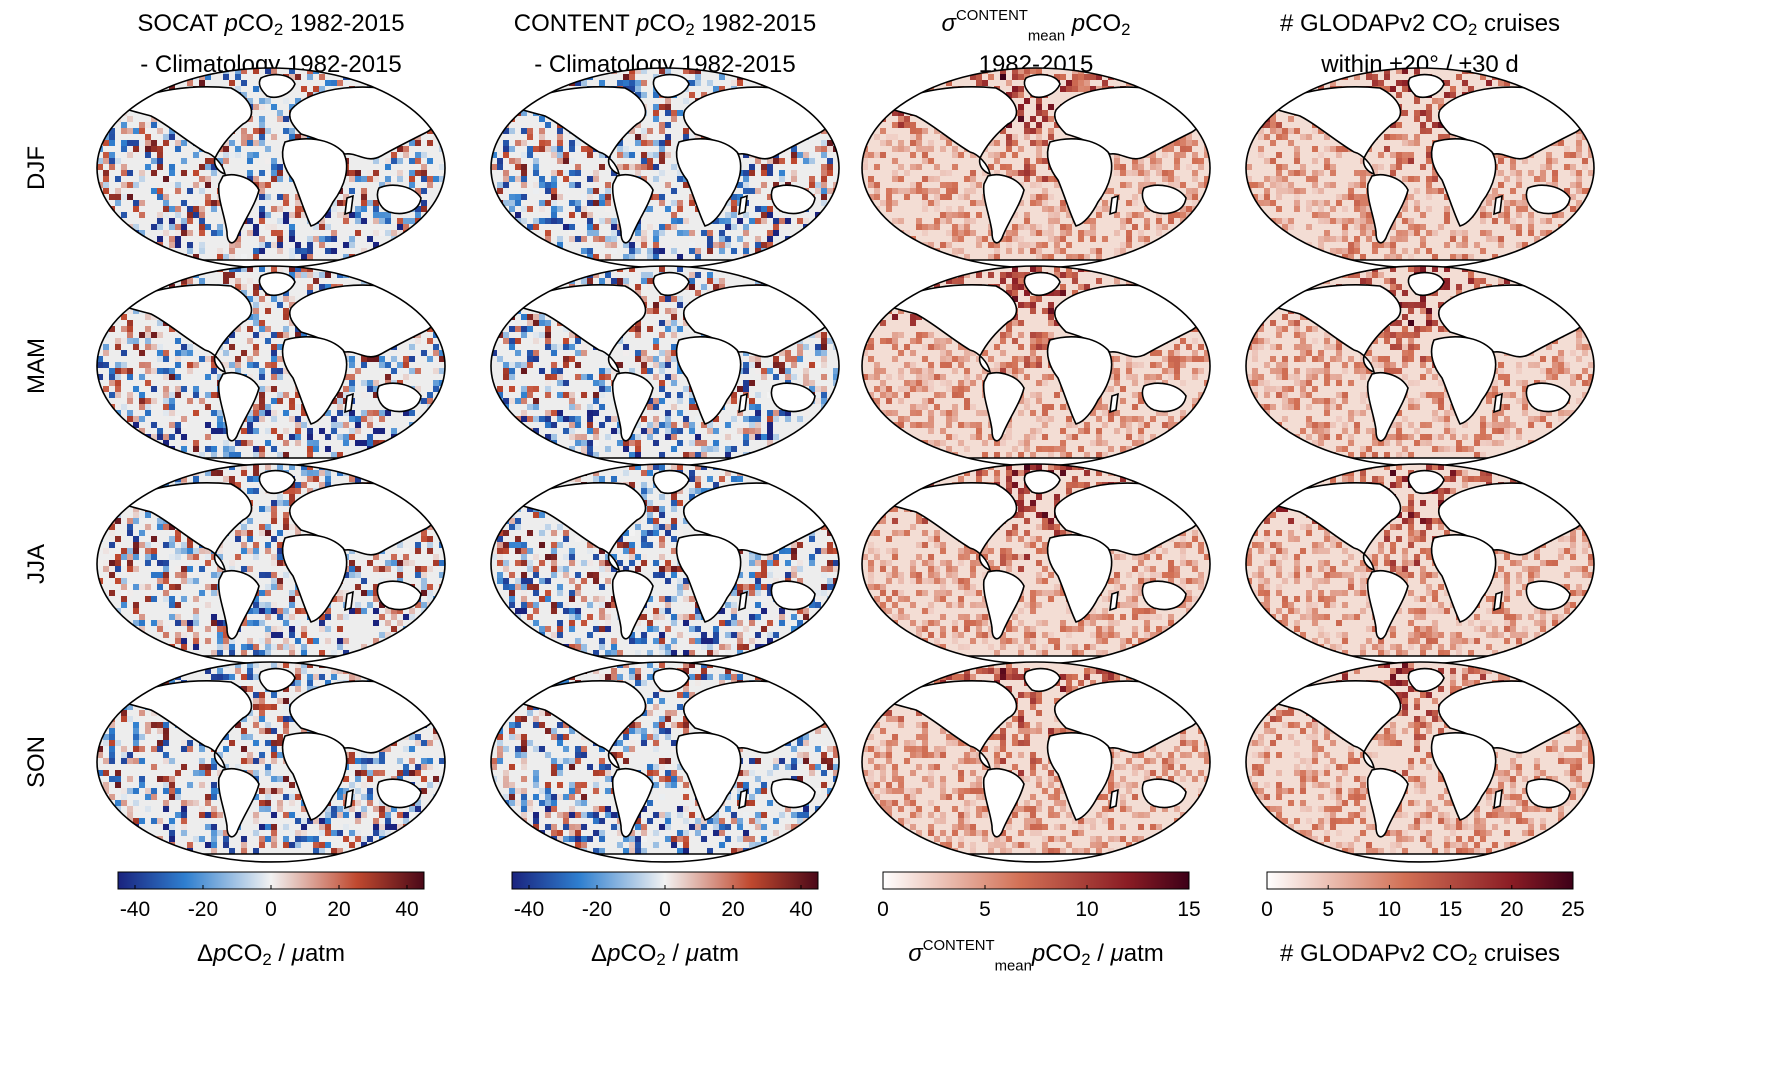 This screenshot has height=1091, width=1784. What do you see at coordinates (1036, 564) in the screenshot?
I see `map-col3-jja` at bounding box center [1036, 564].